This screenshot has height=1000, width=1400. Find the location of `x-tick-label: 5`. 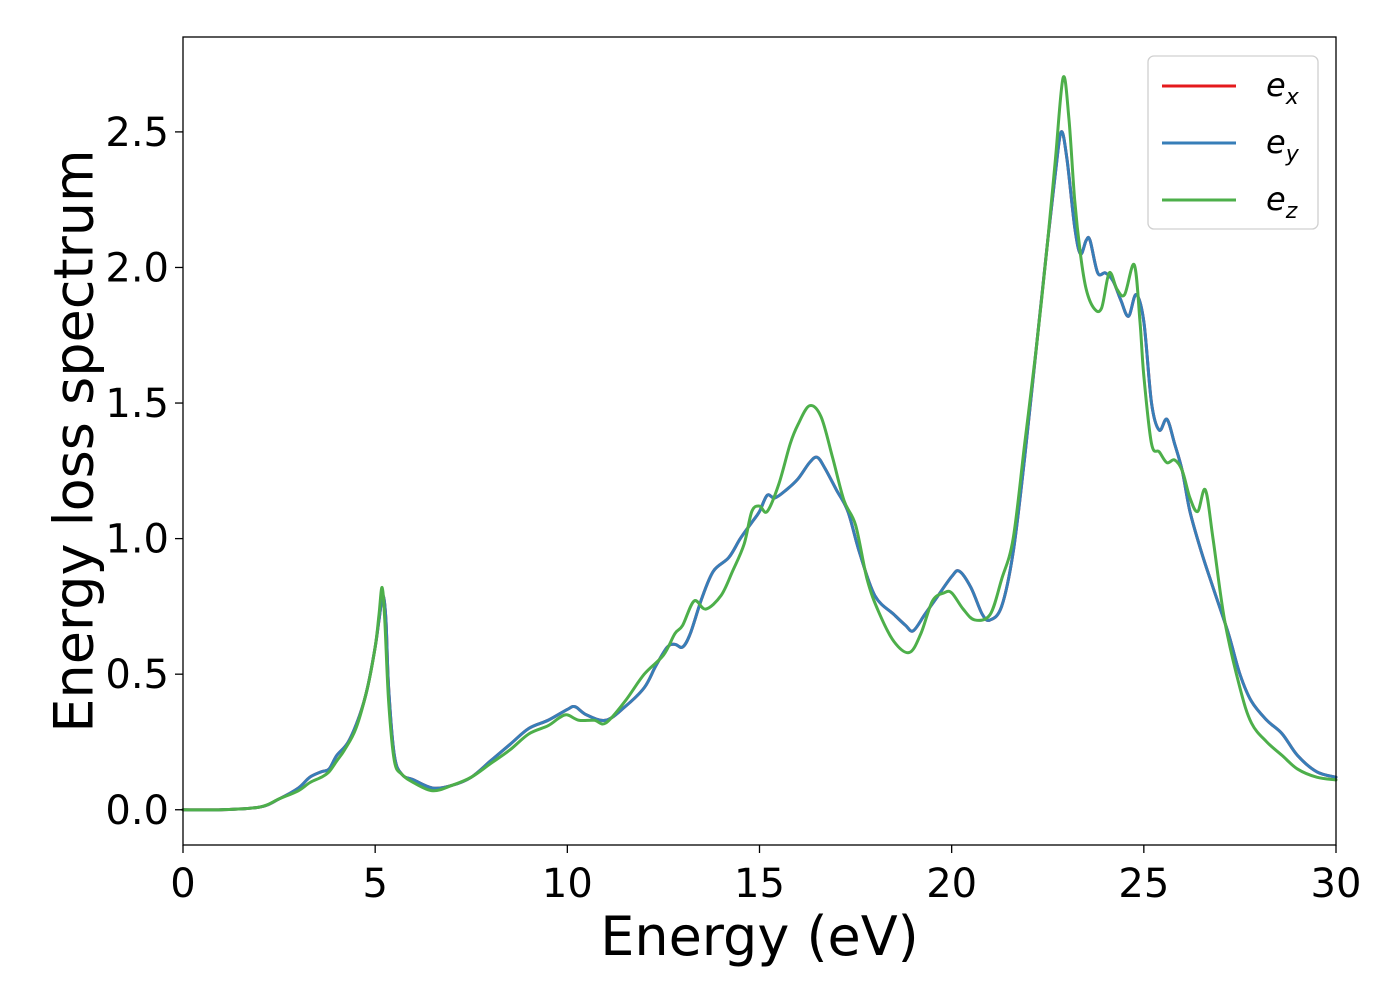

x-tick-label: 5 is located at coordinates (374, 884).